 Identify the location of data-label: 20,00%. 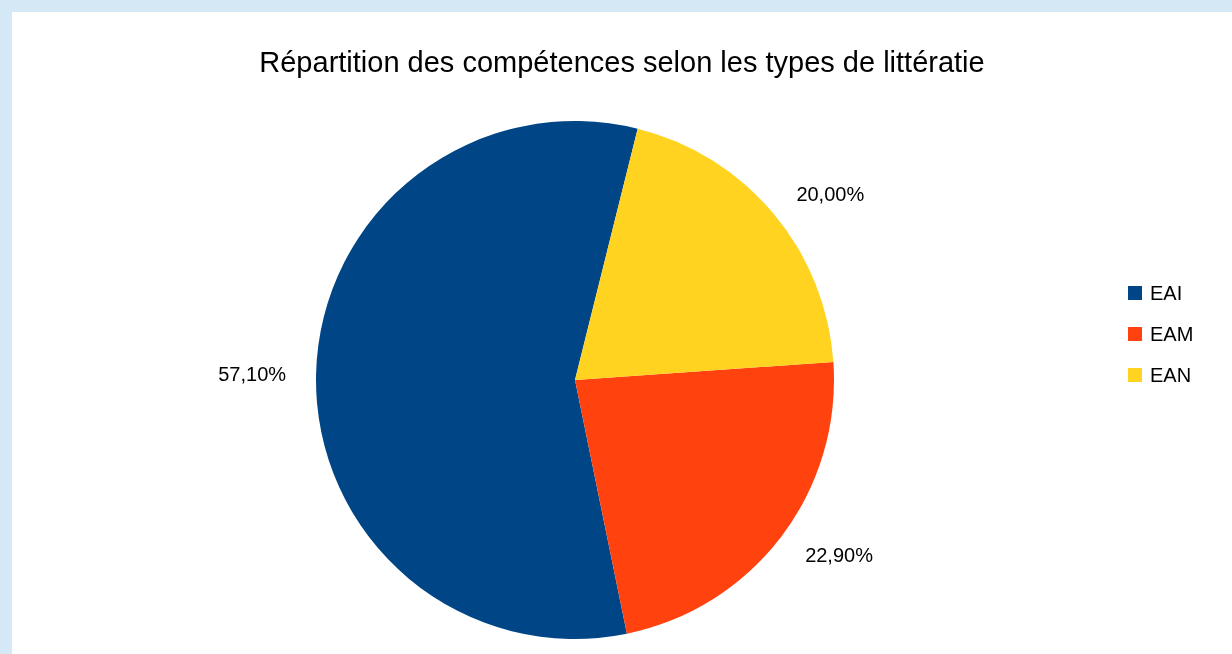
(830, 194).